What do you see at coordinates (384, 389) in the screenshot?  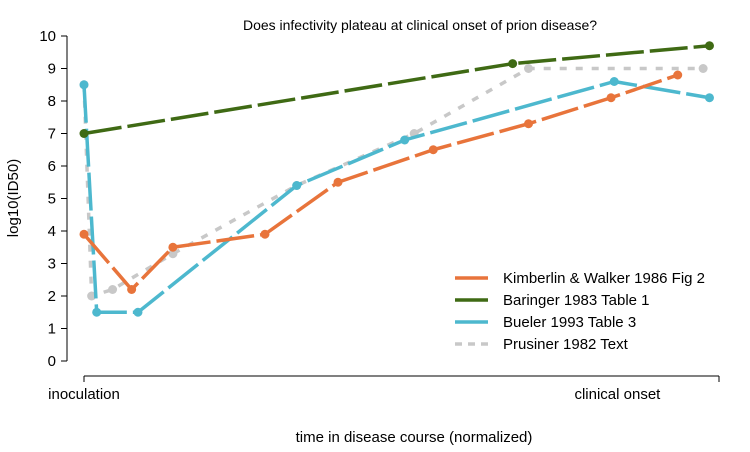 I see `x-axis: inoculation clinical onset` at bounding box center [384, 389].